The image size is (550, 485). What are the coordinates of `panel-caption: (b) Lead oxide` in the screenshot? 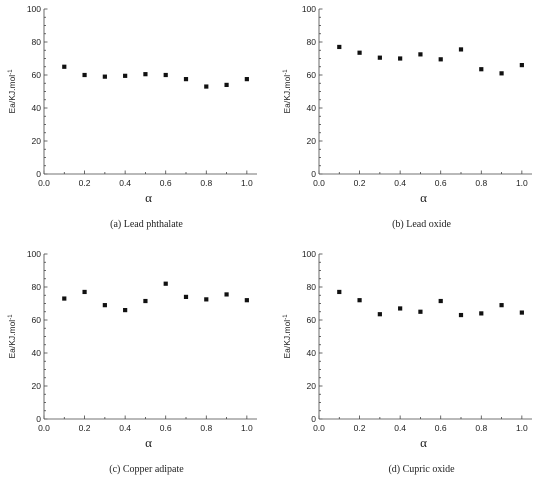 It's located at (421, 224).